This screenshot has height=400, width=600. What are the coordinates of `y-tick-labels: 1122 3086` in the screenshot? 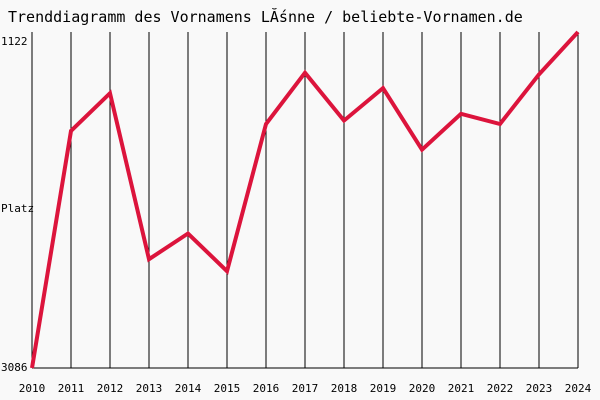 It's located at (14, 204).